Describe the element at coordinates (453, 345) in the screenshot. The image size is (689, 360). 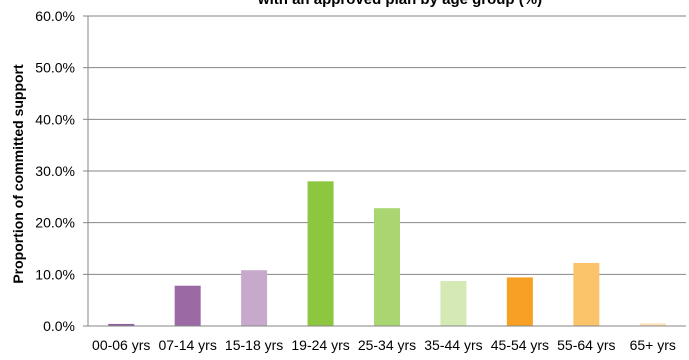
I see `x-tick-label: 35-44 yrs` at that location.